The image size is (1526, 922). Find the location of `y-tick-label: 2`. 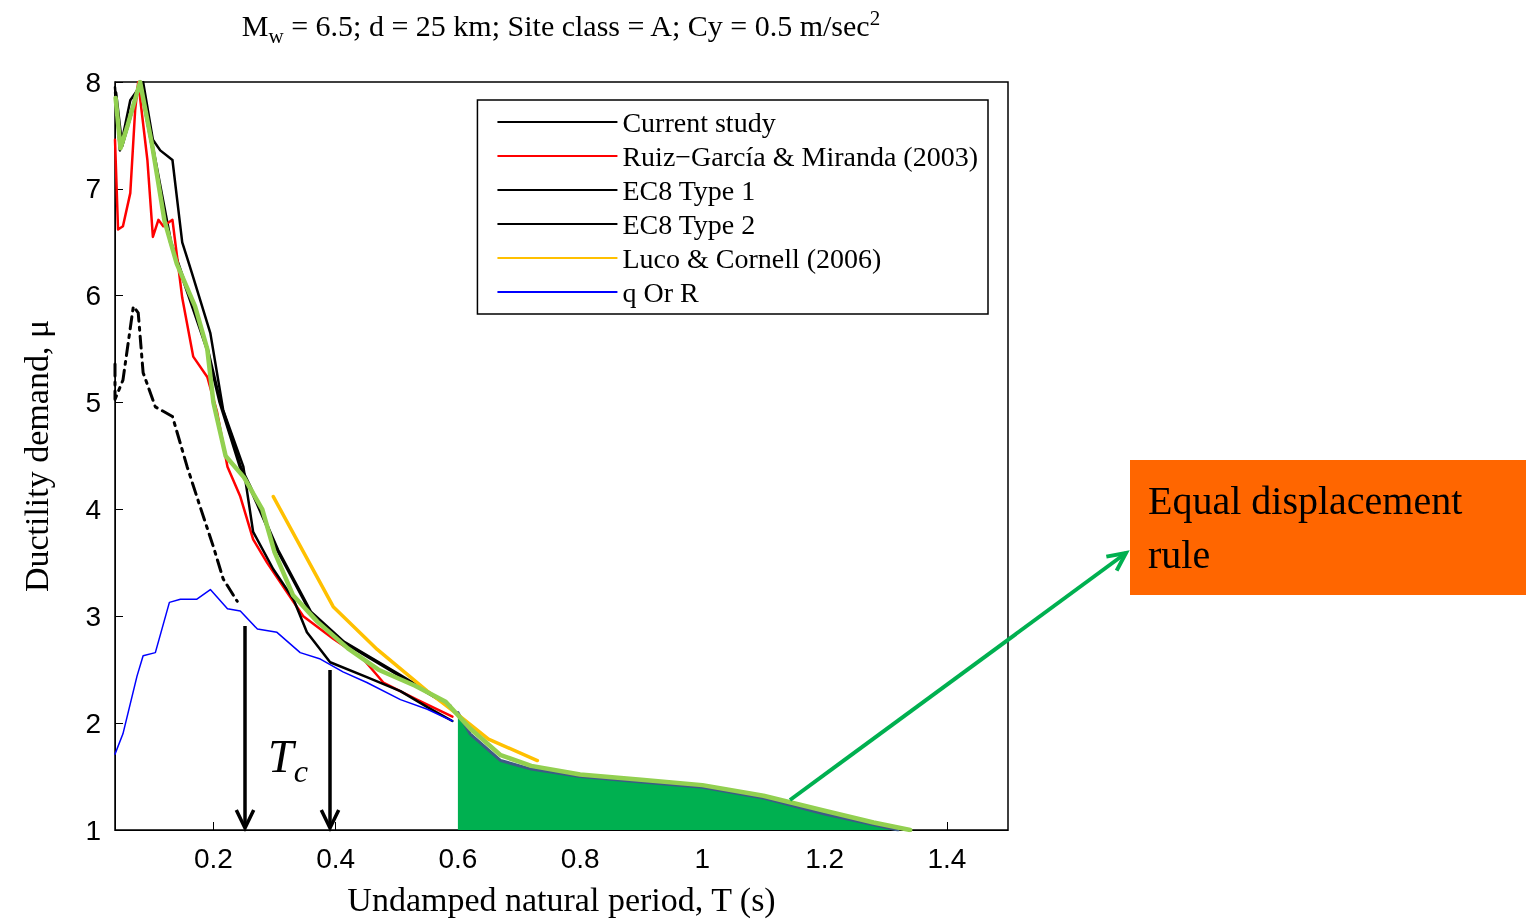

y-tick-label: 2 is located at coordinates (93, 723).